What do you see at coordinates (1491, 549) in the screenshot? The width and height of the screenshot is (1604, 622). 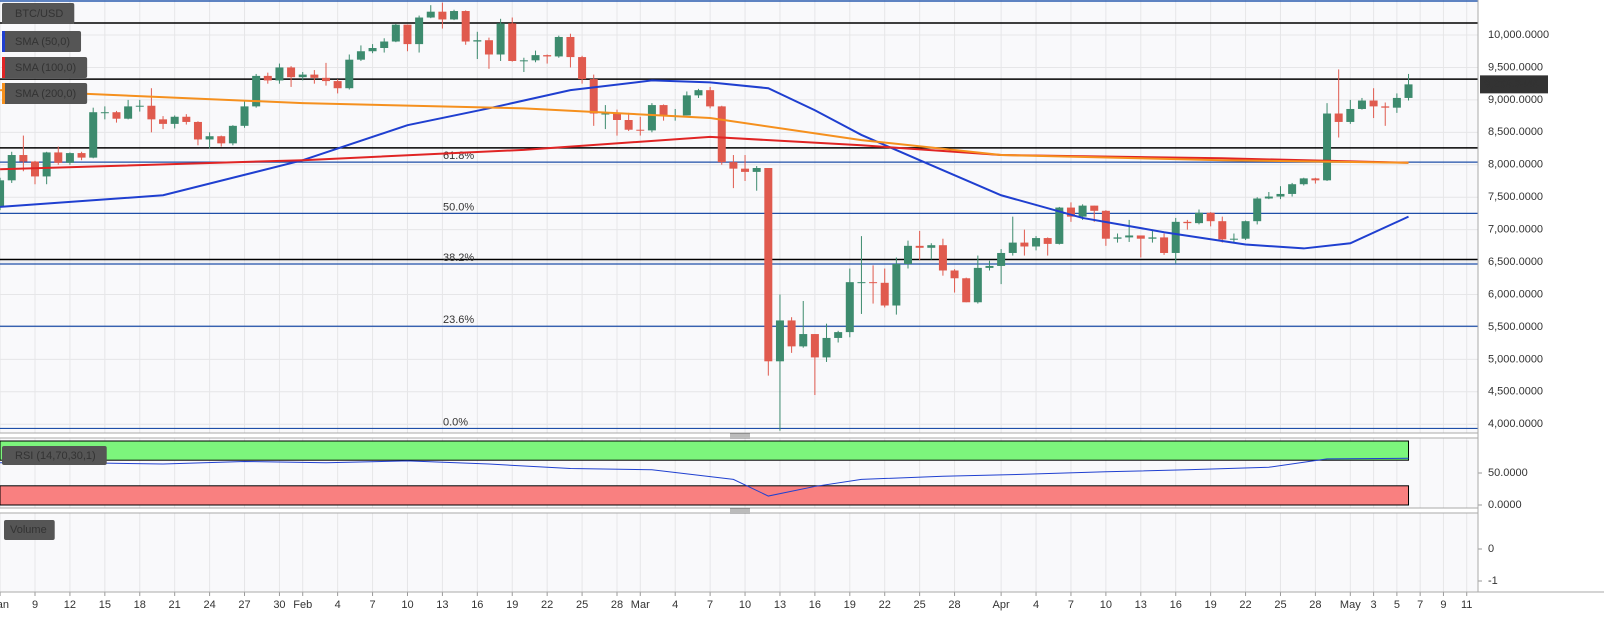 I see `y-tick-label: 0` at bounding box center [1491, 549].